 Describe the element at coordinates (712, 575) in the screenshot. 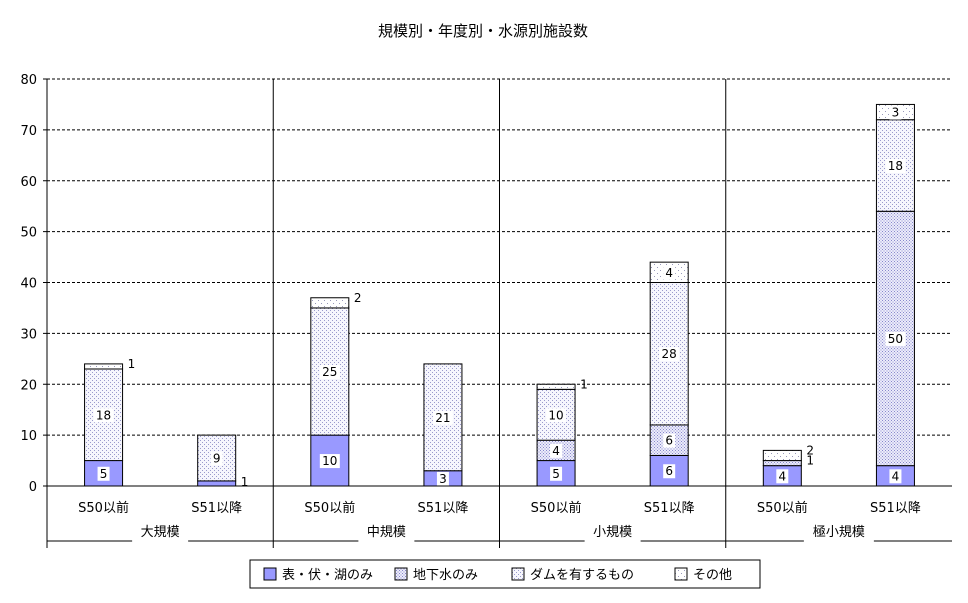

I see `legend-label: その他` at that location.